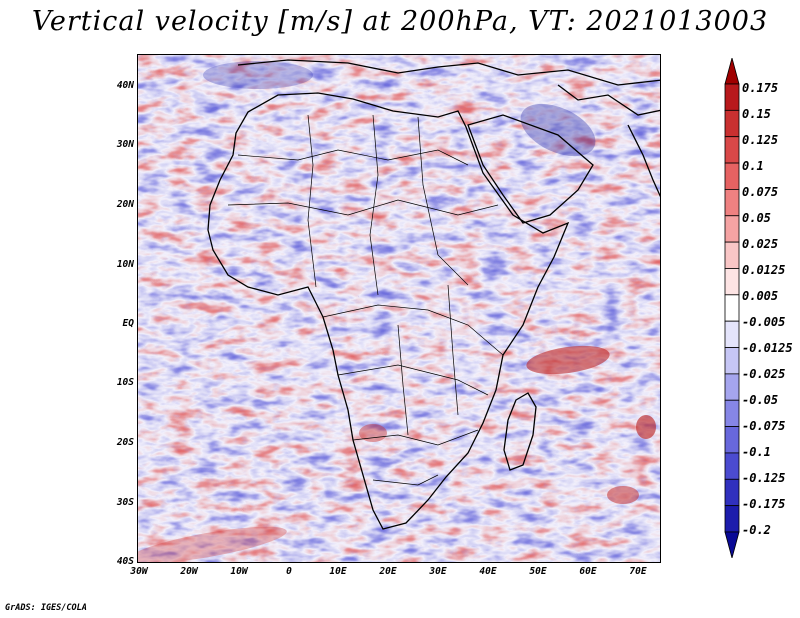 This screenshot has width=800, height=618. Describe the element at coordinates (125, 561) in the screenshot. I see `lat-label-40s: 40S` at that location.